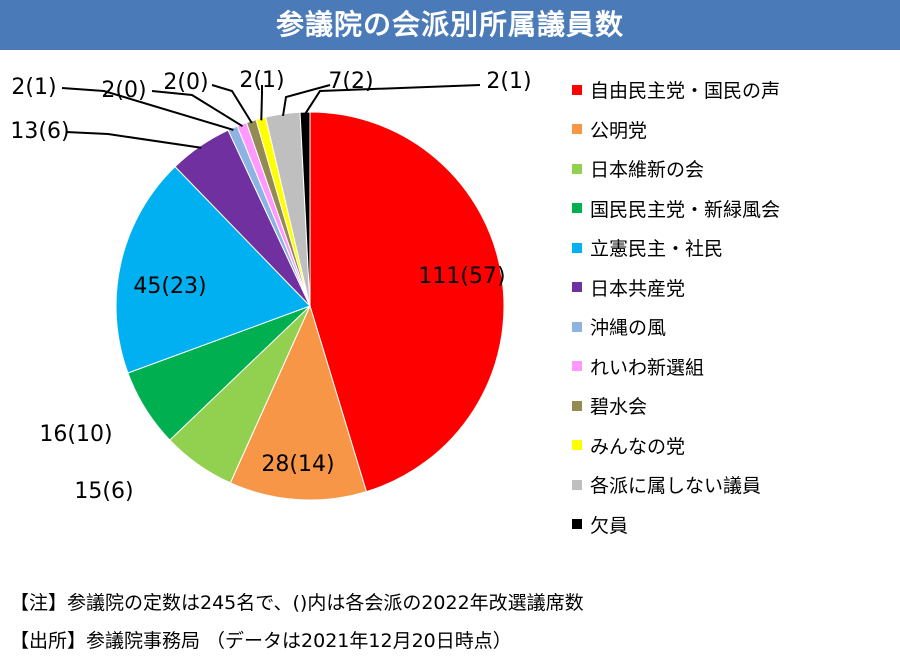  What do you see at coordinates (638, 446) in the screenshot?
I see `legend-label: みんなの党` at bounding box center [638, 446].